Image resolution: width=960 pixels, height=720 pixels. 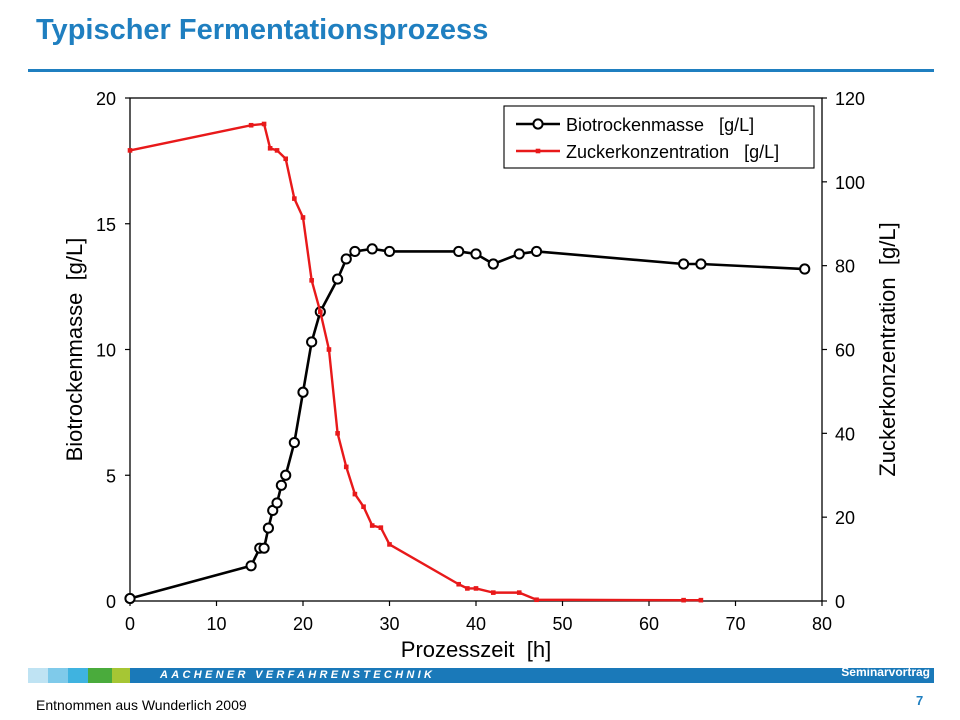 I want to click on y-tick-label: 10, so click(x=106, y=351).